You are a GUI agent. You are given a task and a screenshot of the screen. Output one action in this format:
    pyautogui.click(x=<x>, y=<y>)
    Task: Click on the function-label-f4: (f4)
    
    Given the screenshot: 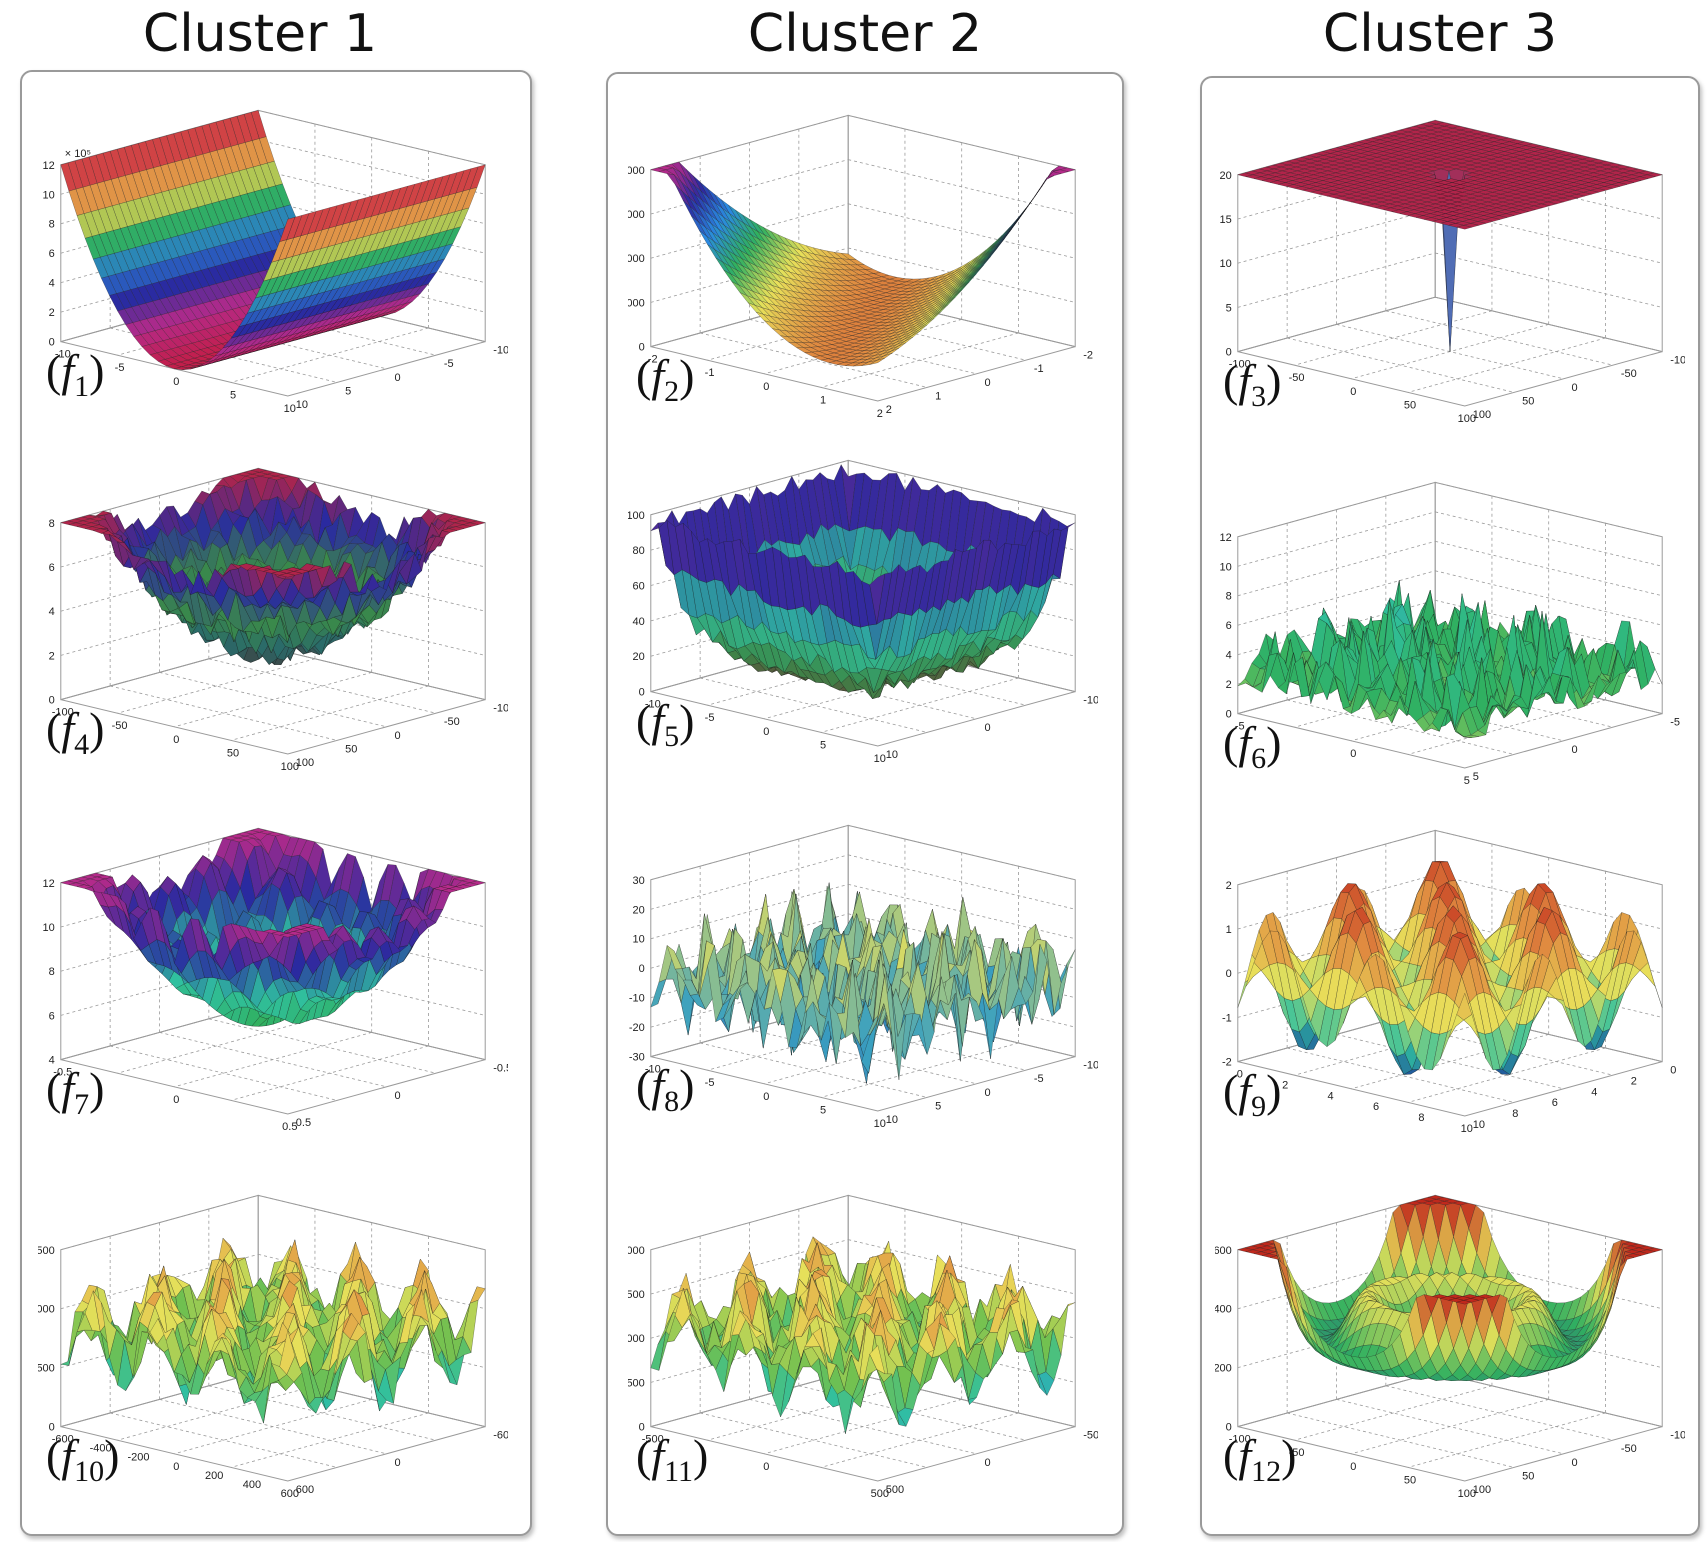 What is the action you would take?
    pyautogui.click(x=75, y=732)
    